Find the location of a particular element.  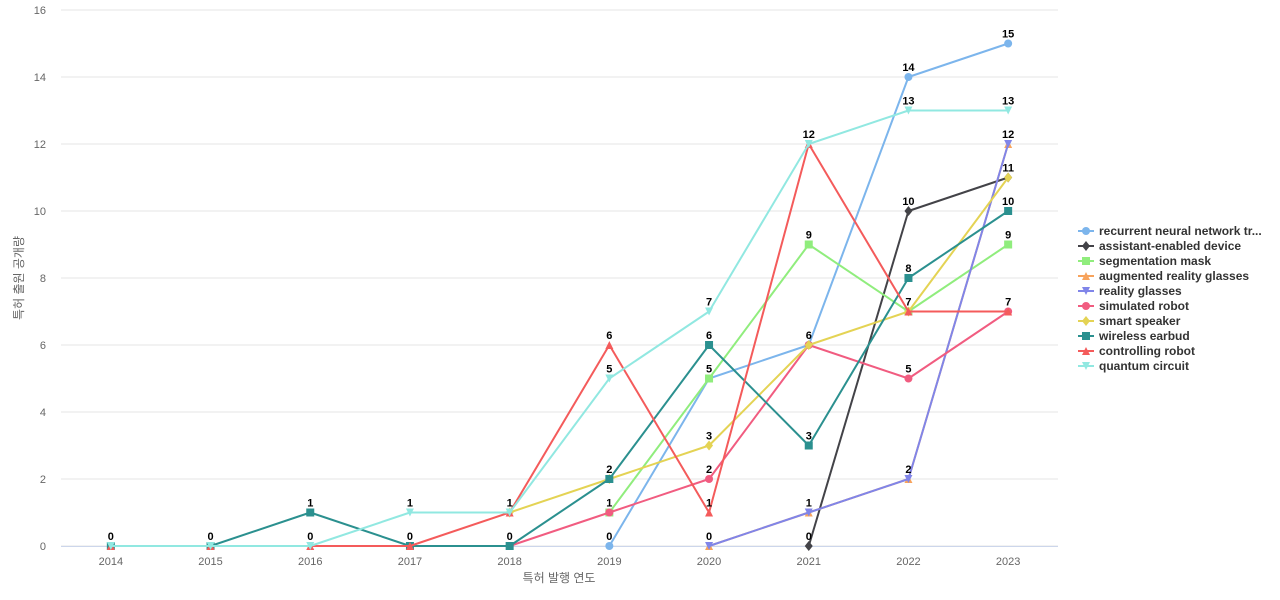

legend-label: augmented reality glasses is located at coordinates (1174, 276).